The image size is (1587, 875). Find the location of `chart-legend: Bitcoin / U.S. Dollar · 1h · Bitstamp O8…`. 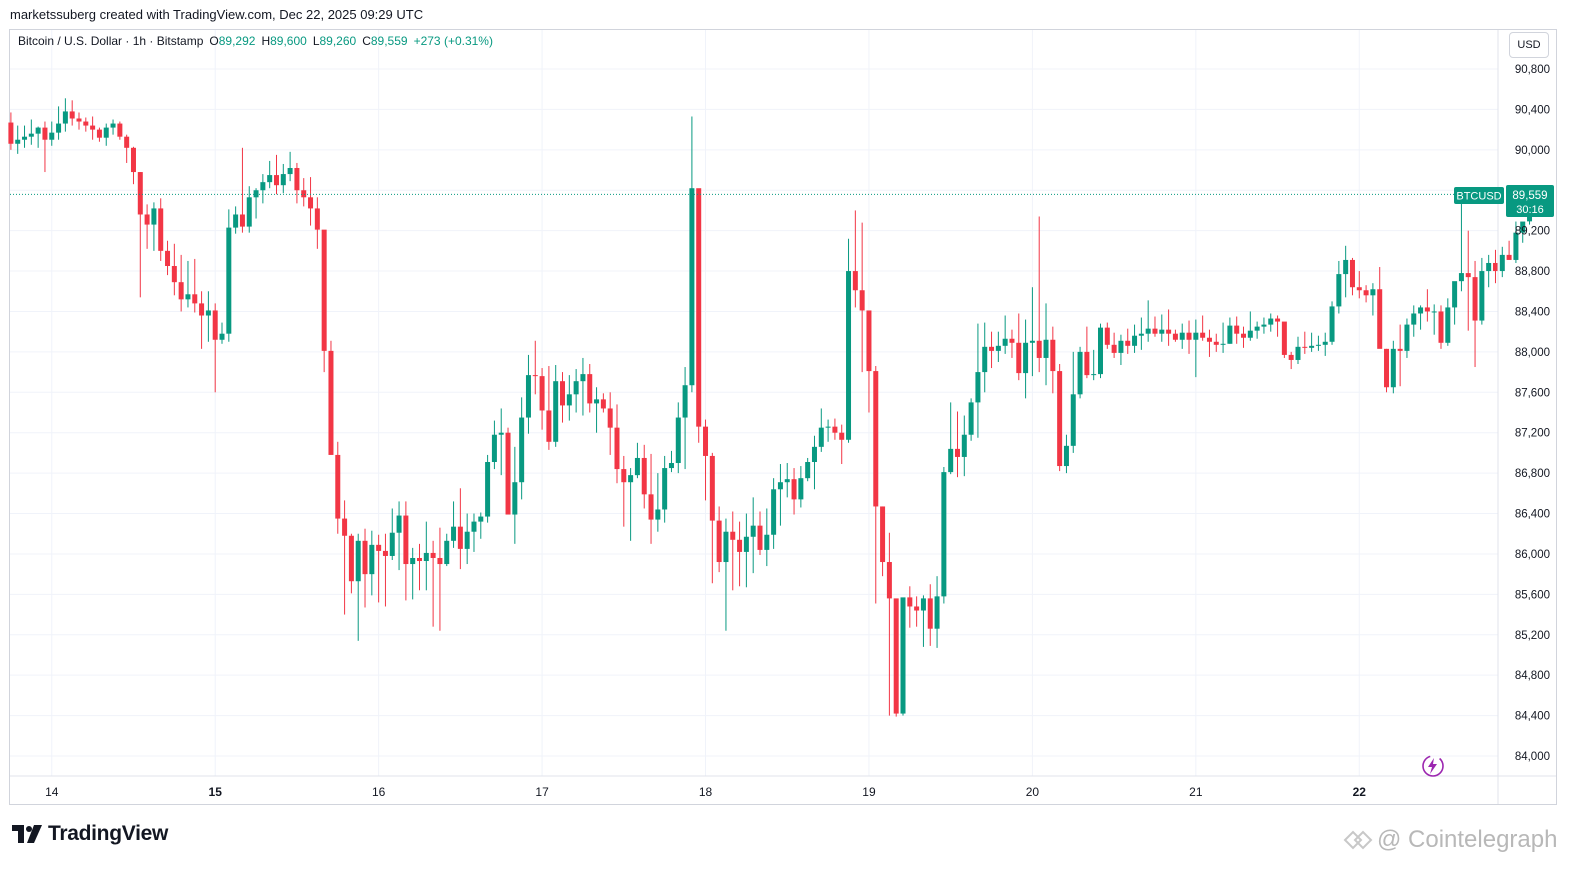

chart-legend: Bitcoin / U.S. Dollar · 1h · Bitstamp O8… is located at coordinates (255, 41).